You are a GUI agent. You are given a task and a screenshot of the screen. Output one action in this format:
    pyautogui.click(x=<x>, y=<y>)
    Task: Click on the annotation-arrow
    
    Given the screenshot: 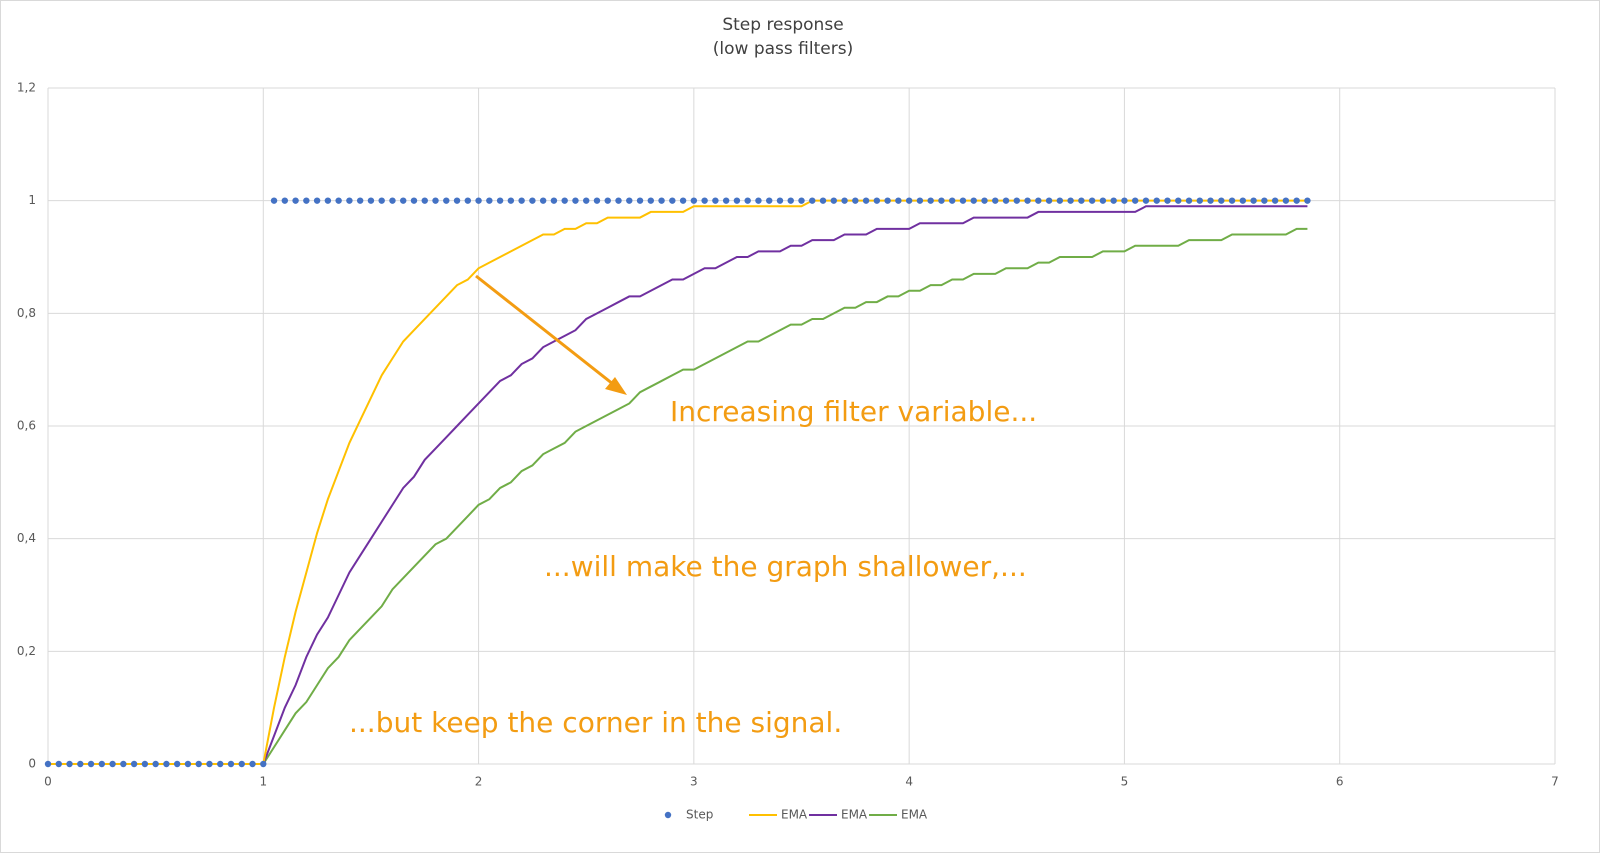 What is the action you would take?
    pyautogui.click(x=547, y=332)
    